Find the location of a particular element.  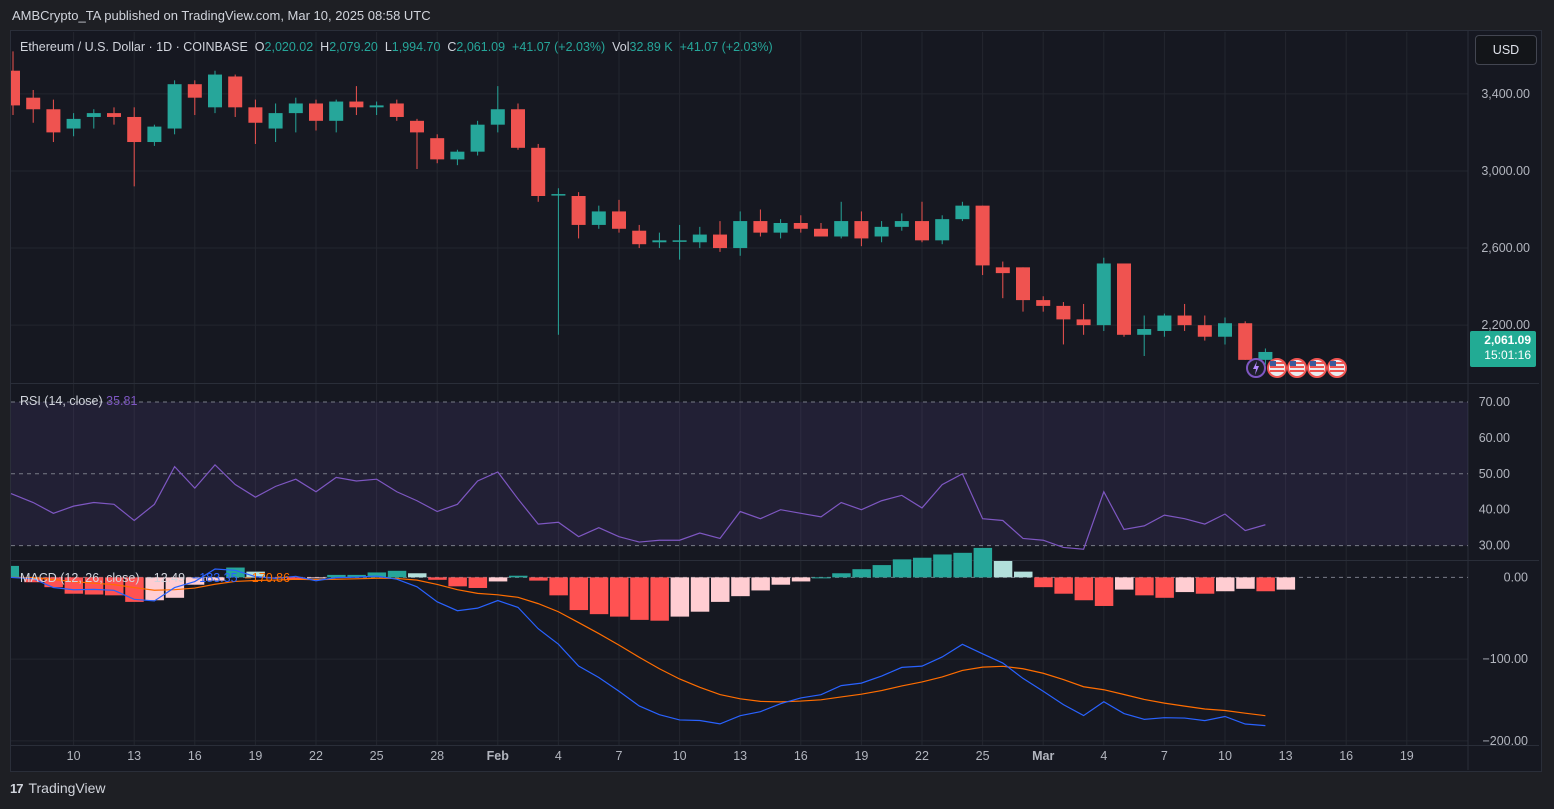

x-tick-label: Mar is located at coordinates (1043, 756).